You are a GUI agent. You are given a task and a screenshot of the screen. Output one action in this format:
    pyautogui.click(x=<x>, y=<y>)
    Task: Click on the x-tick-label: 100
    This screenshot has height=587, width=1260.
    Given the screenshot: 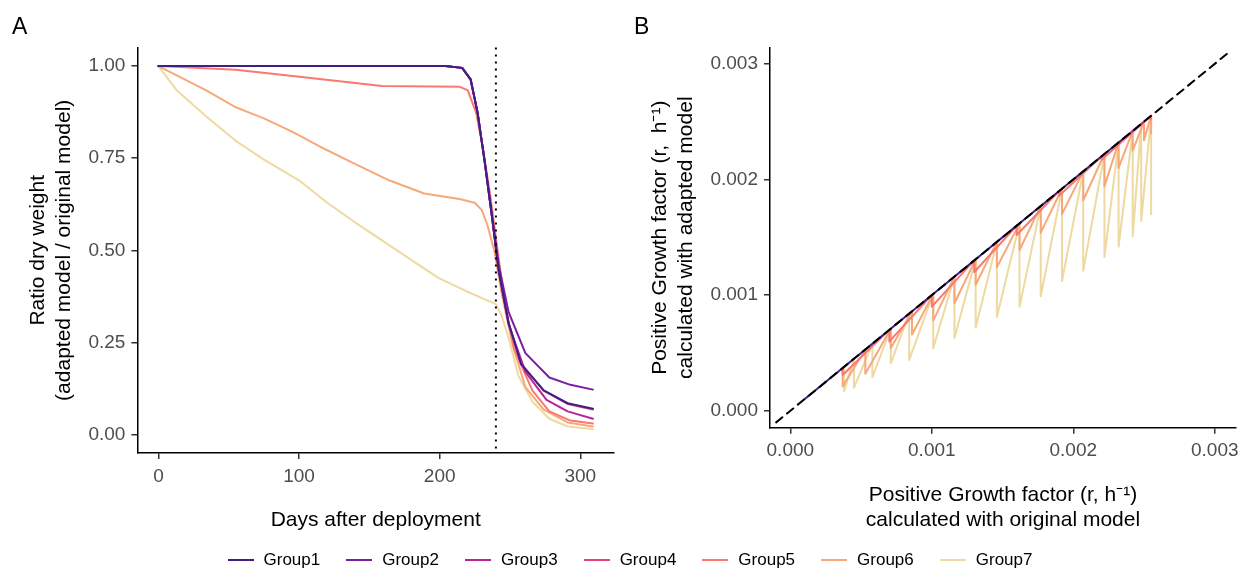 What is the action you would take?
    pyautogui.click(x=299, y=475)
    